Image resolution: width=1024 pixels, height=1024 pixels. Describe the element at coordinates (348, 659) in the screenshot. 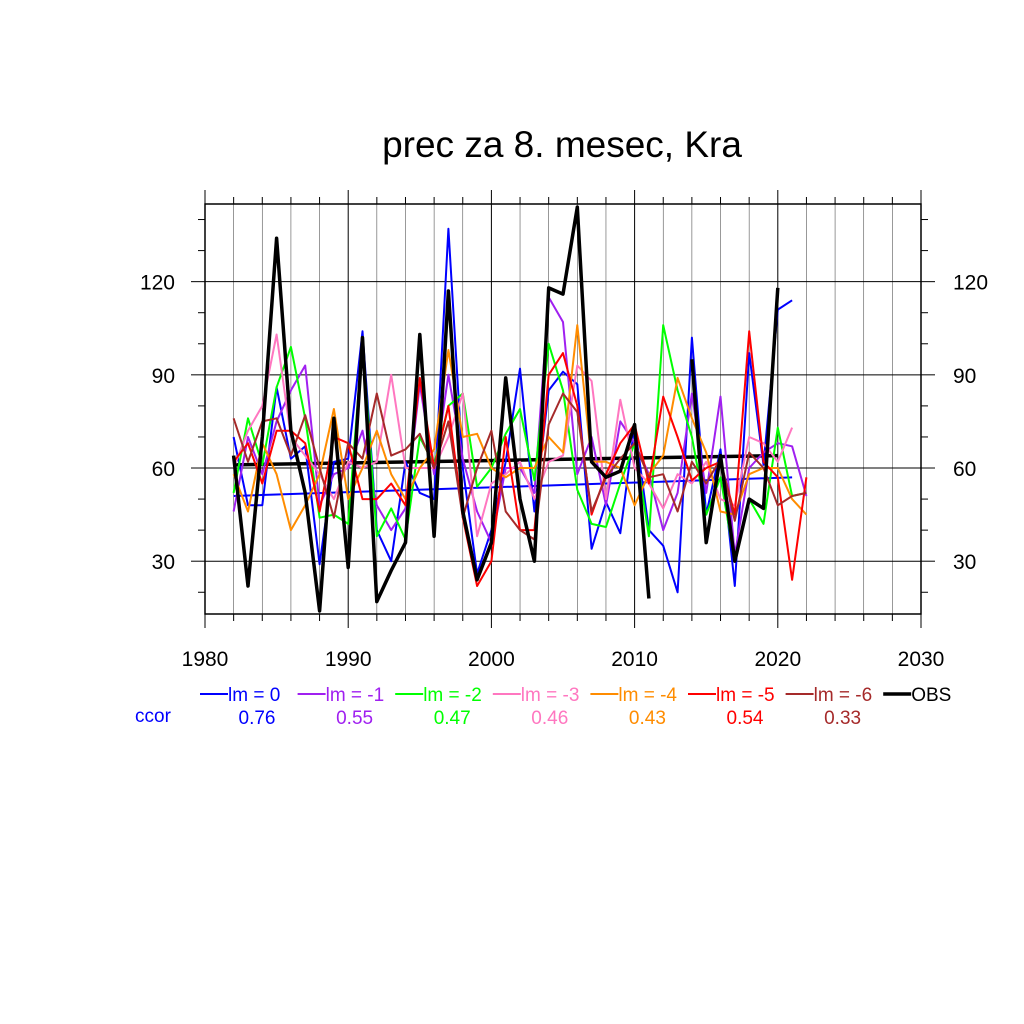

I see `x-tick-label: 1990` at that location.